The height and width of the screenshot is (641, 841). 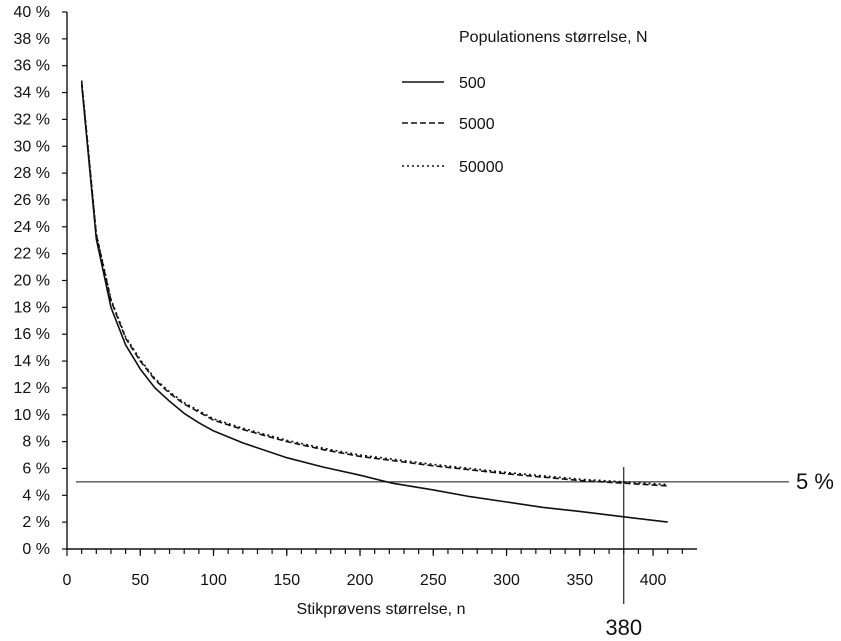 I want to click on y-tick-label: 8 %, so click(x=36, y=442).